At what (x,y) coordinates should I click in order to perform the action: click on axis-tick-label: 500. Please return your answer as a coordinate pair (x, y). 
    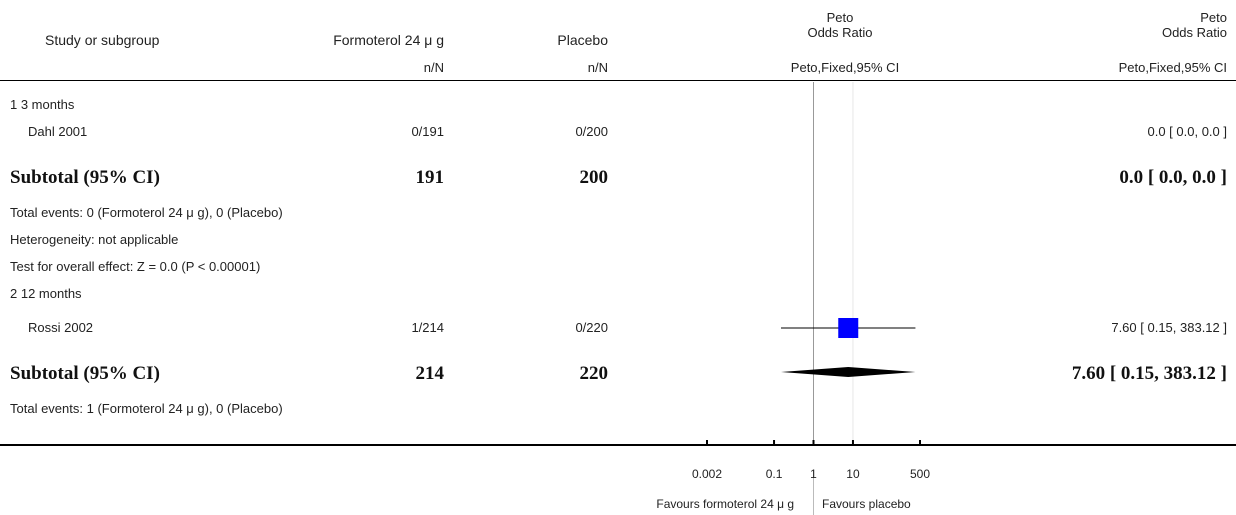
    Looking at the image, I should click on (920, 474).